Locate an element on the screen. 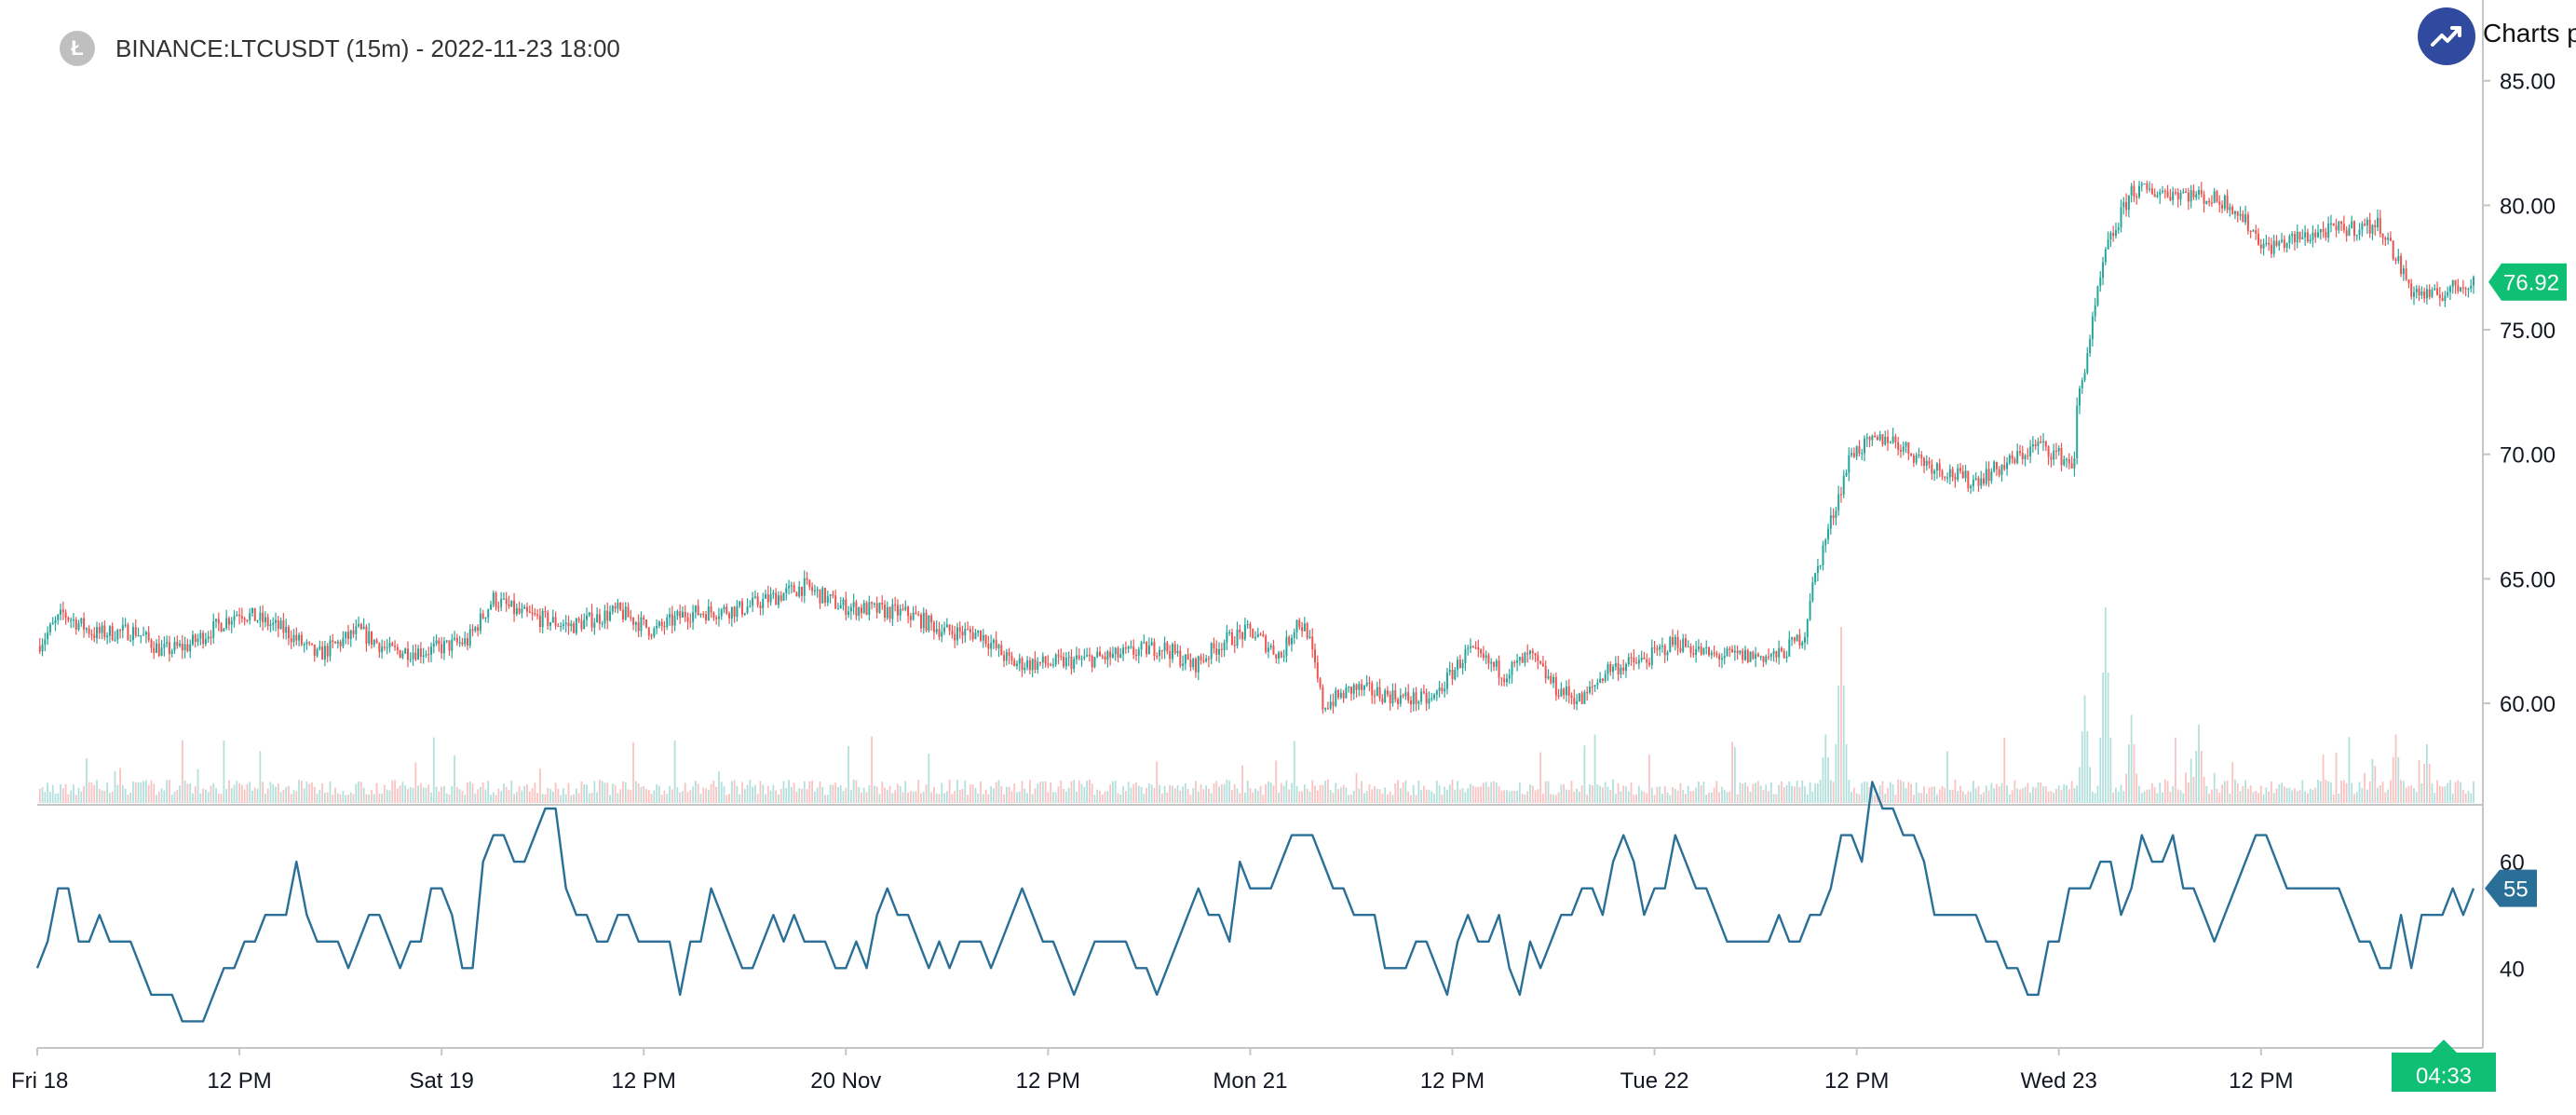 Image resolution: width=2576 pixels, height=1115 pixels. logo-text: Charts p is located at coordinates (2529, 33).